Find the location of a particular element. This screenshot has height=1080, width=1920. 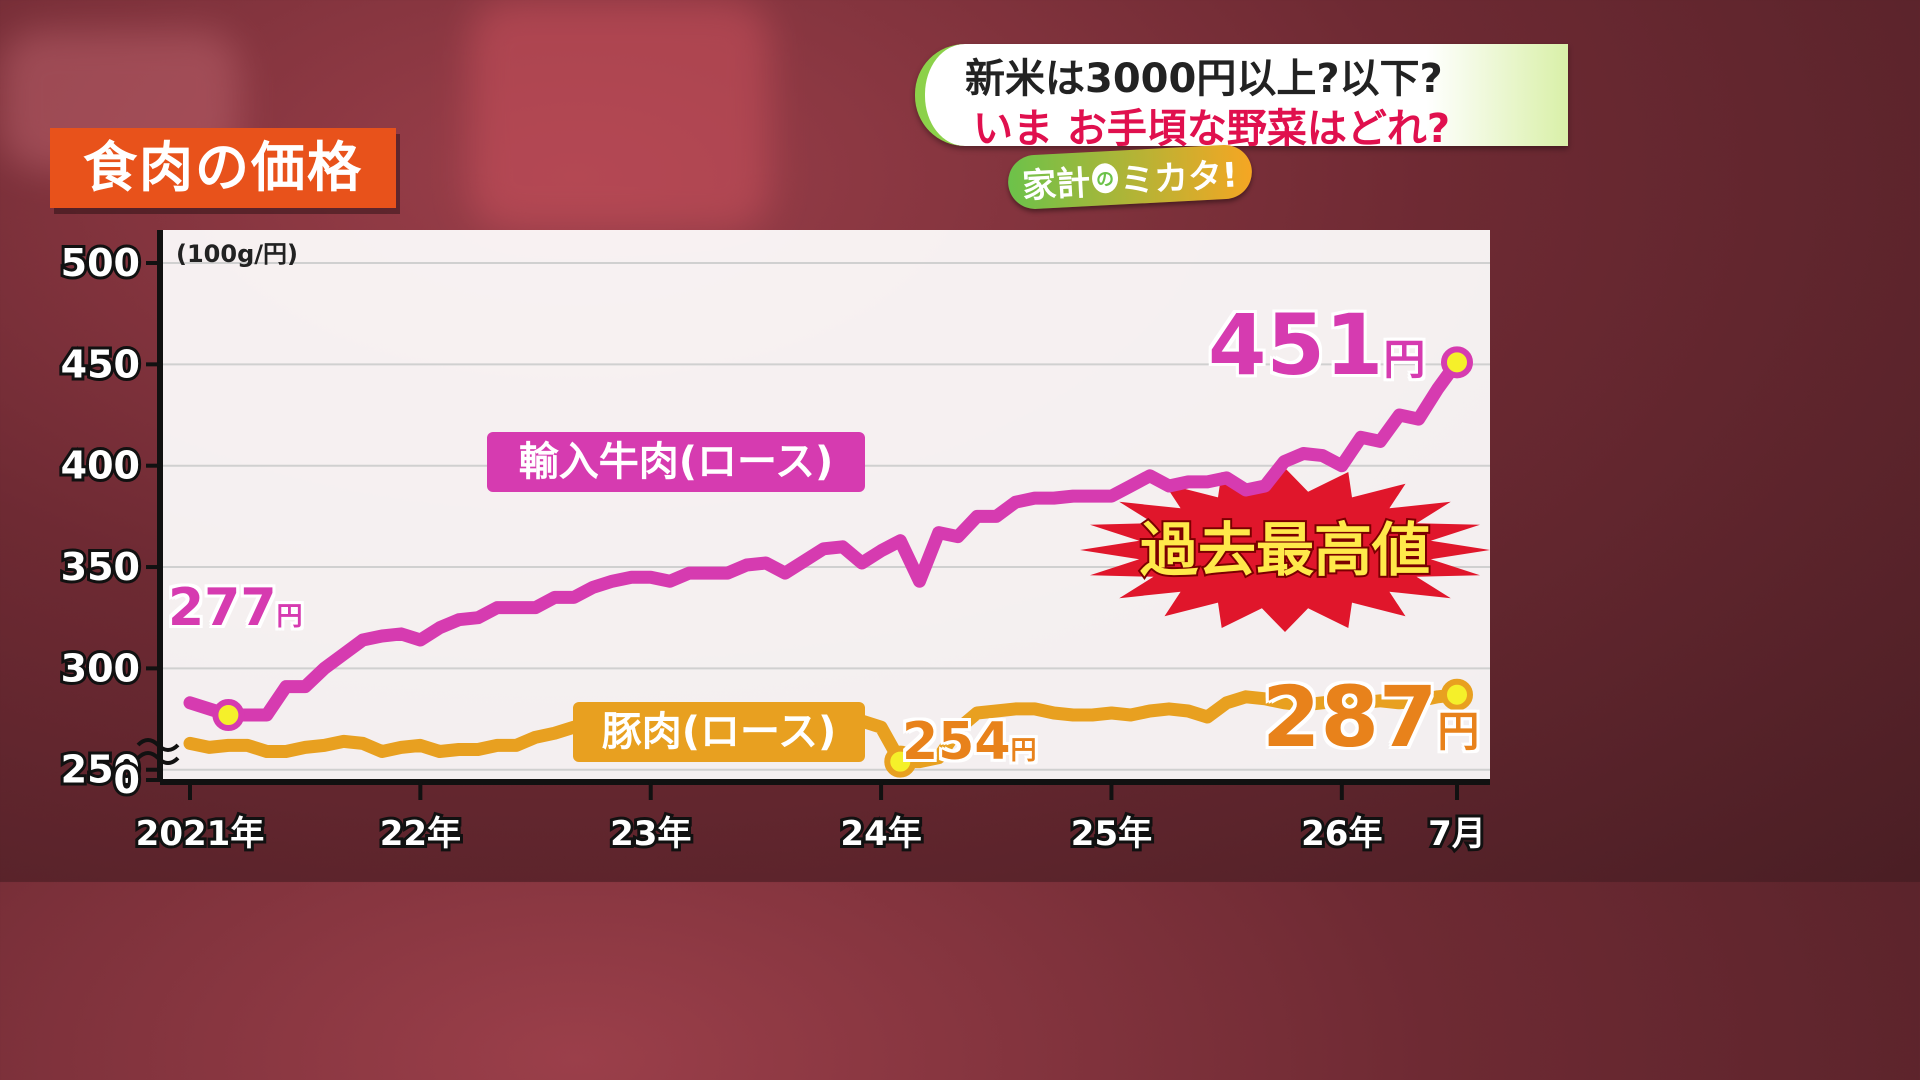

y-tick-label: 300 is located at coordinates (100, 668).